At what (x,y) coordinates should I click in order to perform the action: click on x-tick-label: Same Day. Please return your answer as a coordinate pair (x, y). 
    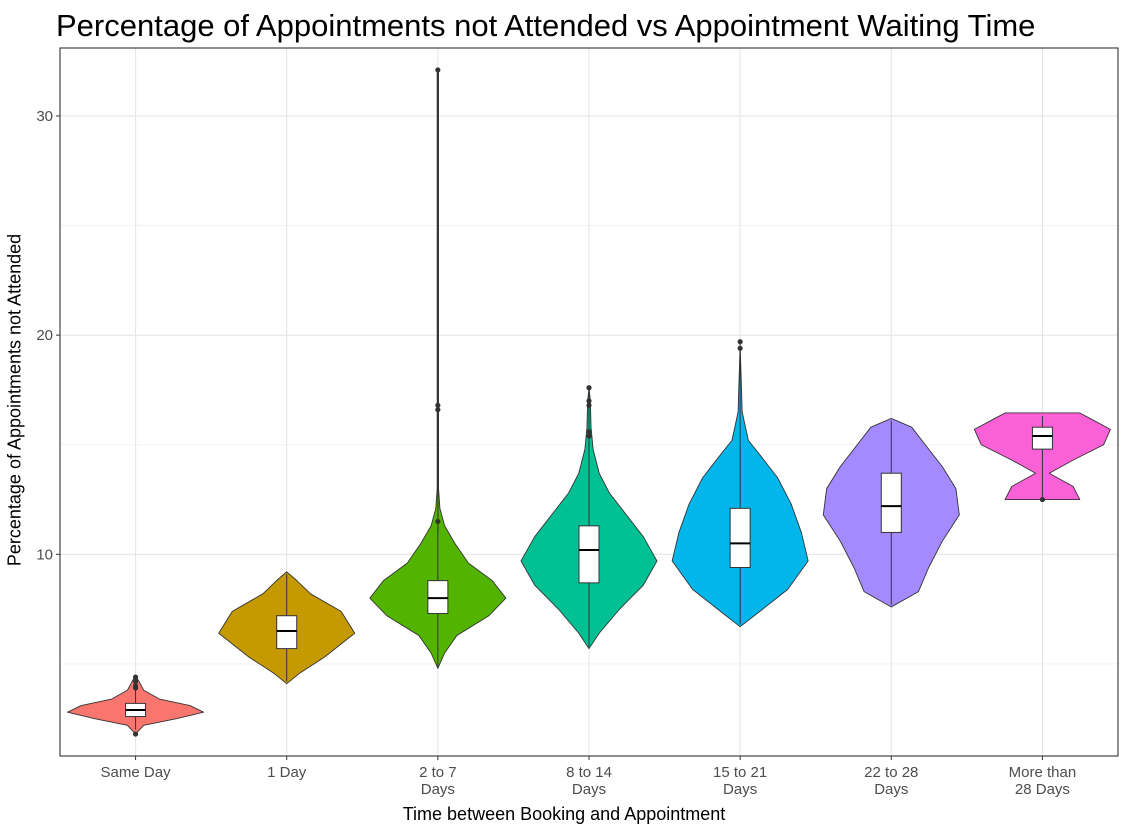
    Looking at the image, I should click on (136, 772).